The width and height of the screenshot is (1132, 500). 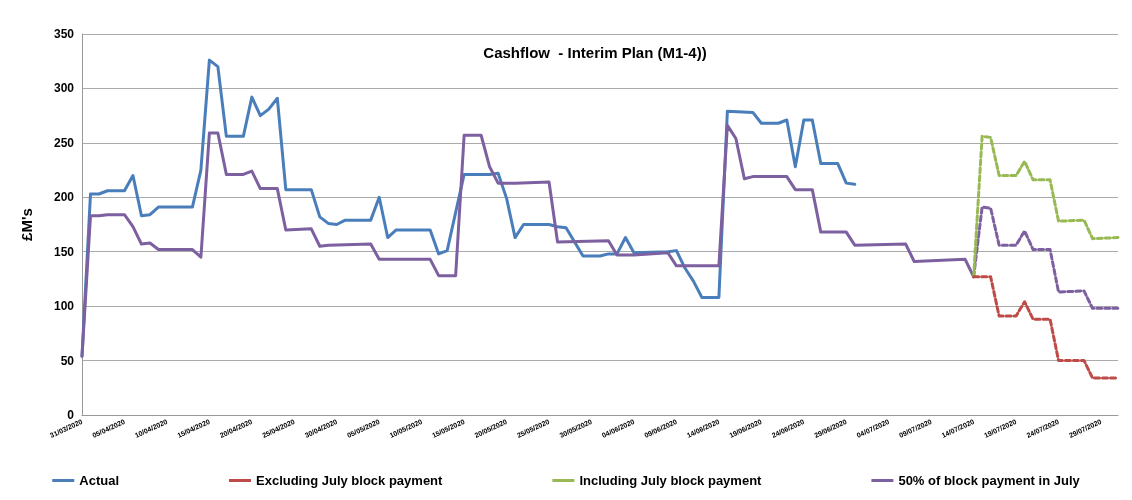 I want to click on legend-label: Actual, so click(x=99, y=480).